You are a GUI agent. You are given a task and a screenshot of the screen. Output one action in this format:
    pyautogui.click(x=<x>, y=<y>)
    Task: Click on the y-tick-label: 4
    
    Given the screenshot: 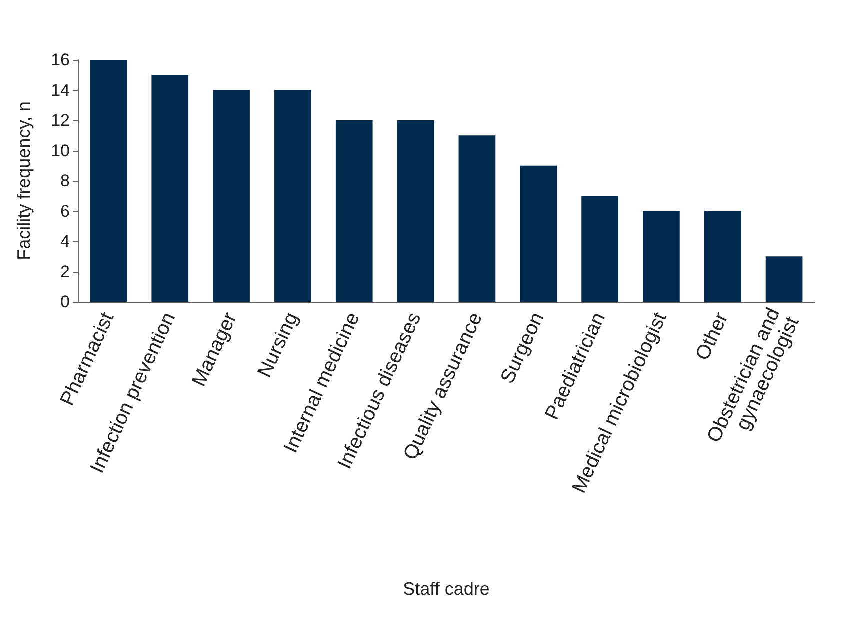 What is the action you would take?
    pyautogui.click(x=65, y=241)
    